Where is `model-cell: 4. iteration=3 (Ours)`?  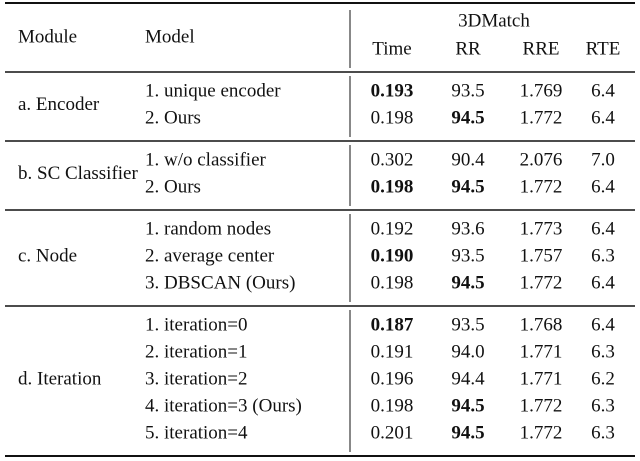
model-cell: 4. iteration=3 (Ours) is located at coordinates (223, 405).